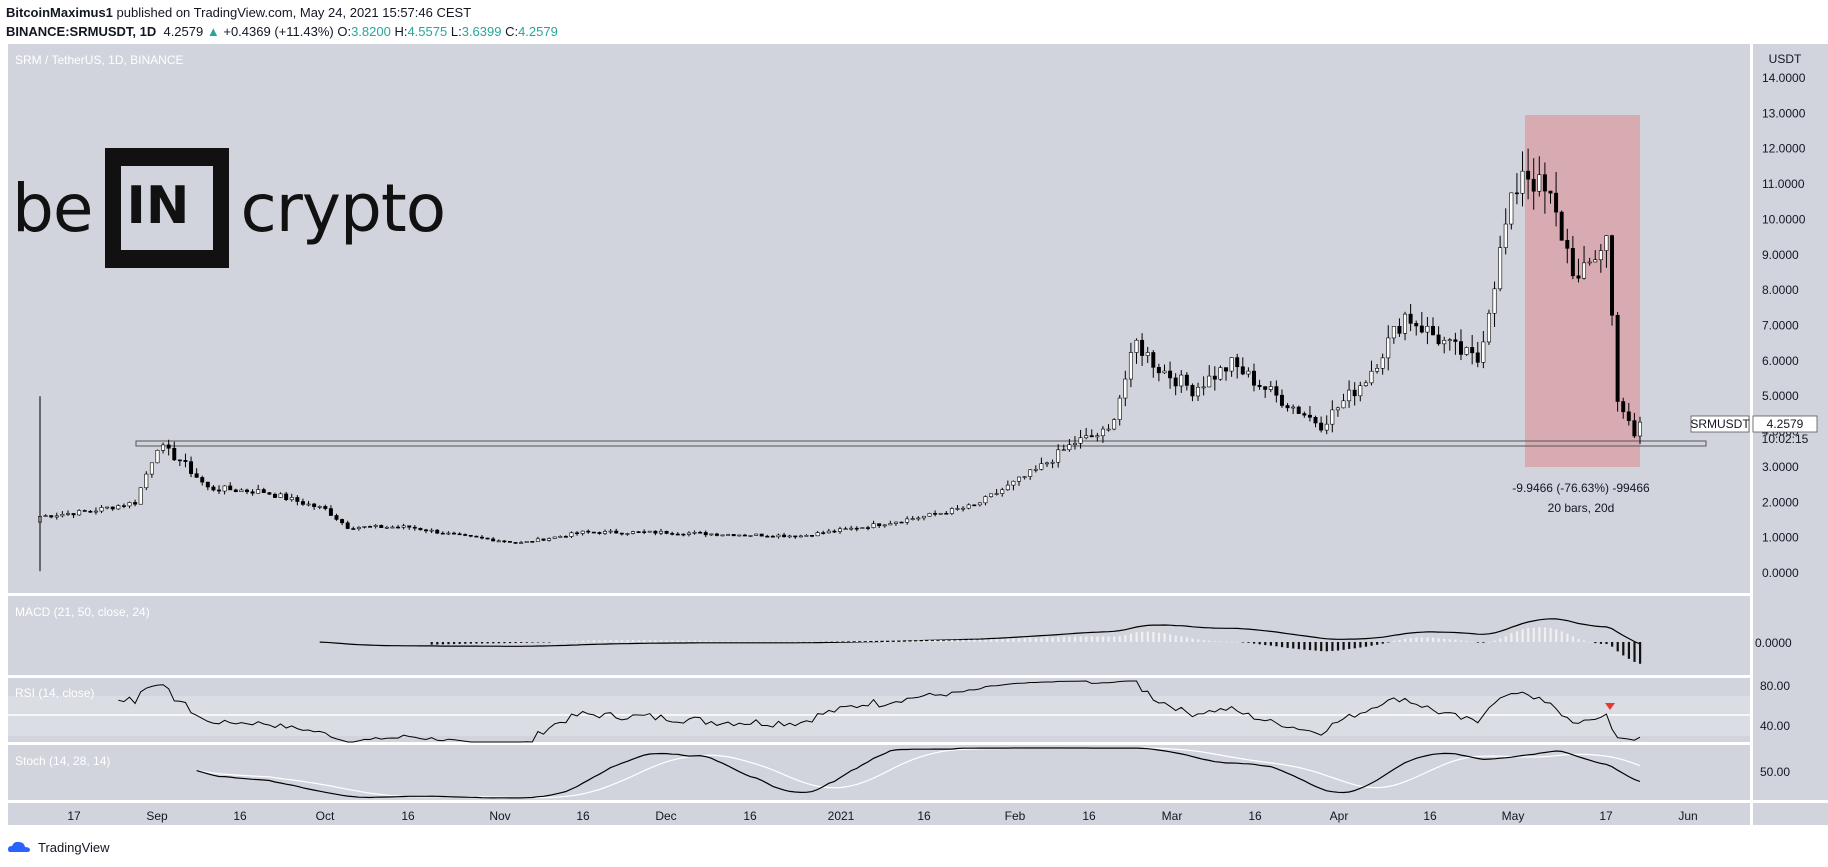  I want to click on macd-tick: 0.0000, so click(1773, 643).